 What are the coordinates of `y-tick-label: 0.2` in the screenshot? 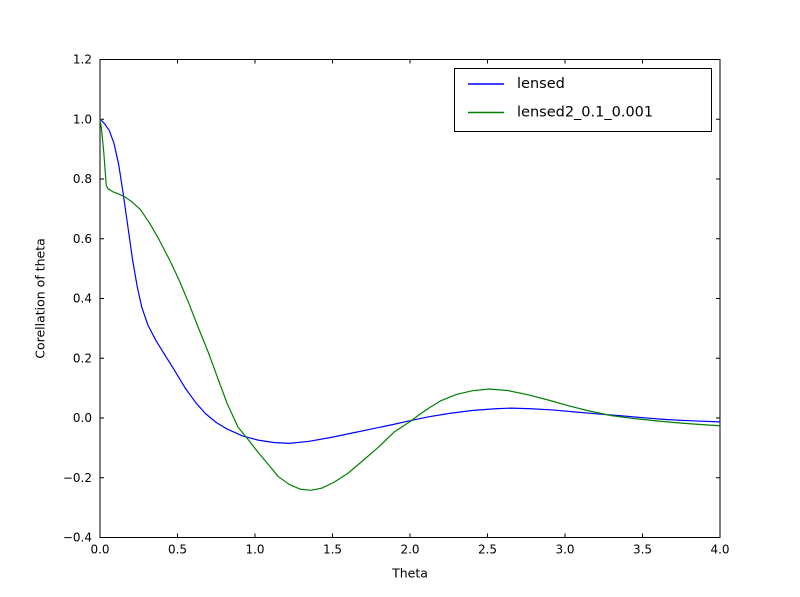 It's located at (82, 358).